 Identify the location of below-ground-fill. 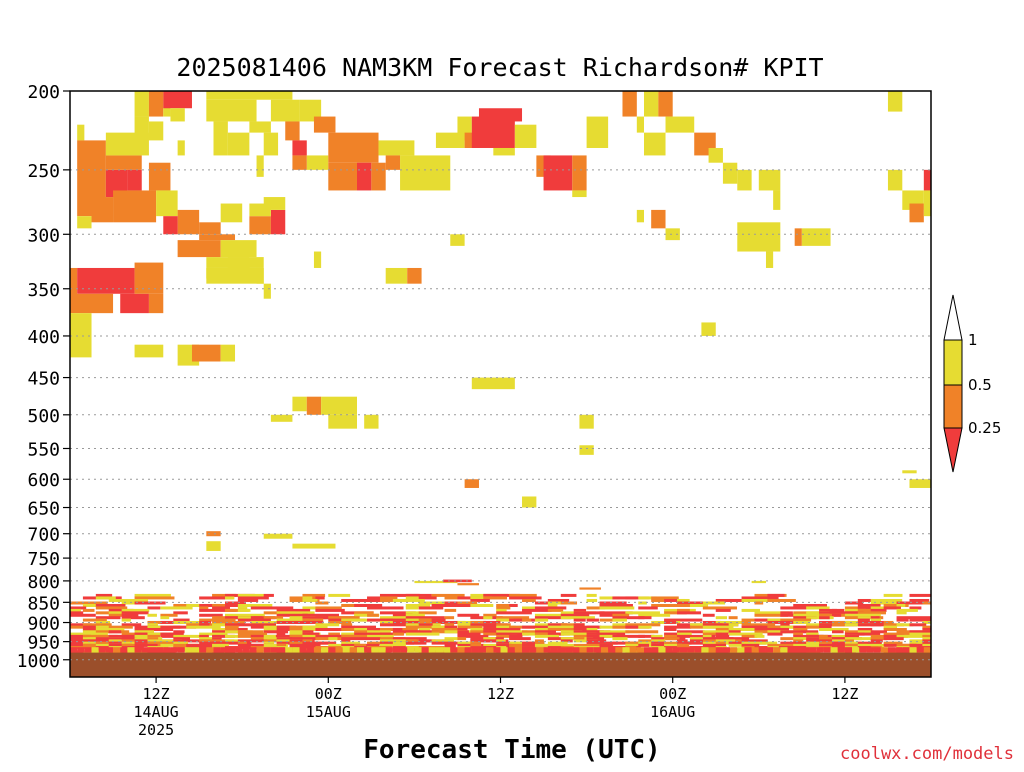
(500, 664).